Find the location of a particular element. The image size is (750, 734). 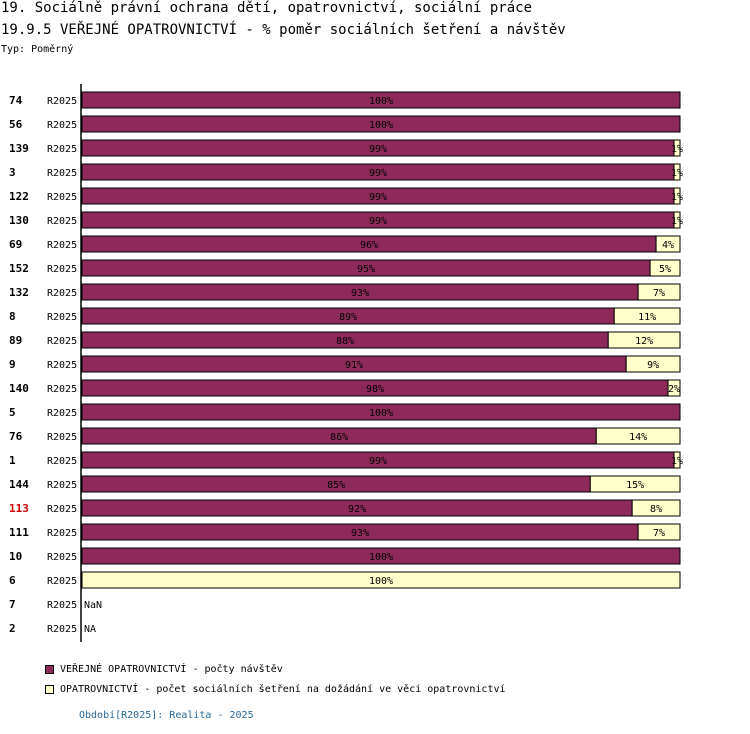

category-label: 8 is located at coordinates (12, 316).